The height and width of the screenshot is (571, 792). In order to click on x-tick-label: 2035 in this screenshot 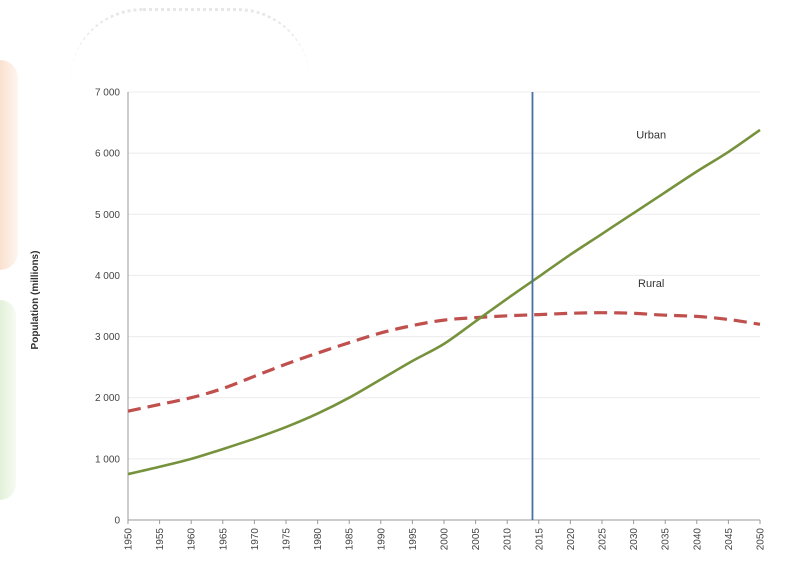, I will do `click(666, 539)`.